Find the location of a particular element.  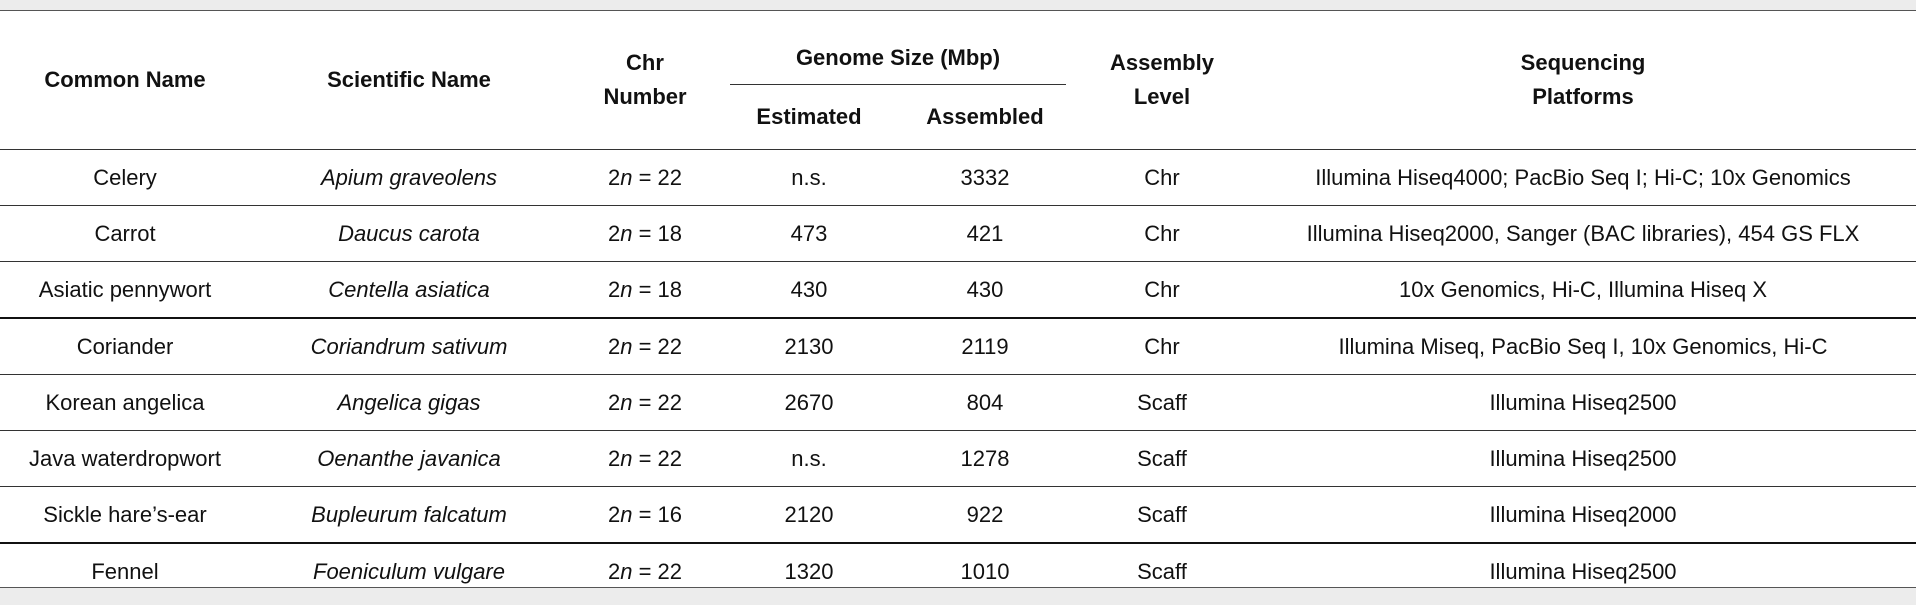

header-genome-size: Genome Size (Mbp) is located at coordinates (898, 48).